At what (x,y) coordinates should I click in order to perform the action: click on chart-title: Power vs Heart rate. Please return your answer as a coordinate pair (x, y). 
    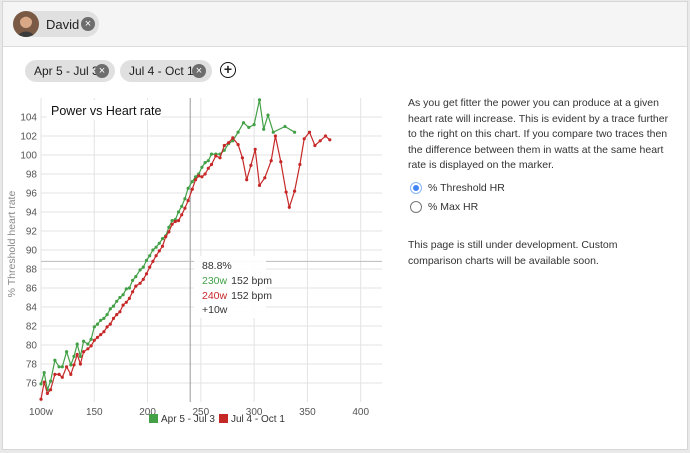
    Looking at the image, I should click on (106, 111).